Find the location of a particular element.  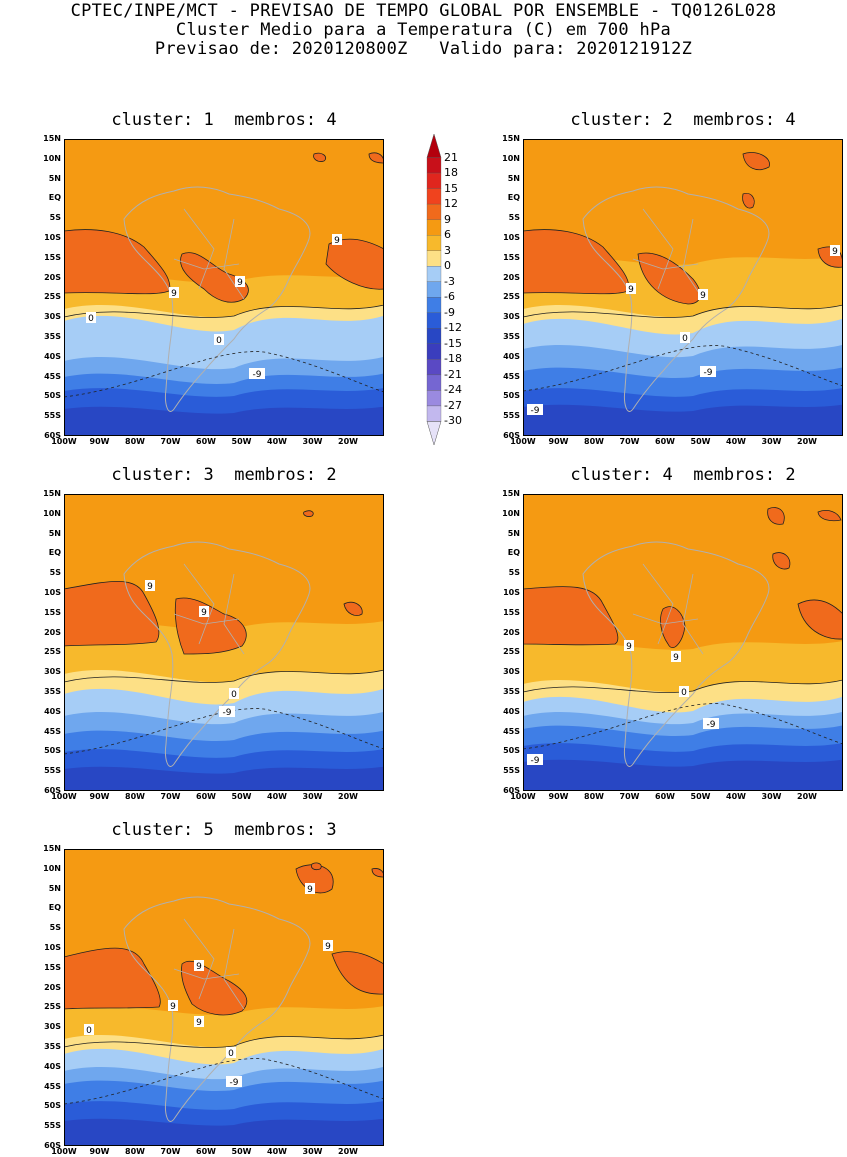

lat-tick-label: 60S is located at coordinates (52, 435).